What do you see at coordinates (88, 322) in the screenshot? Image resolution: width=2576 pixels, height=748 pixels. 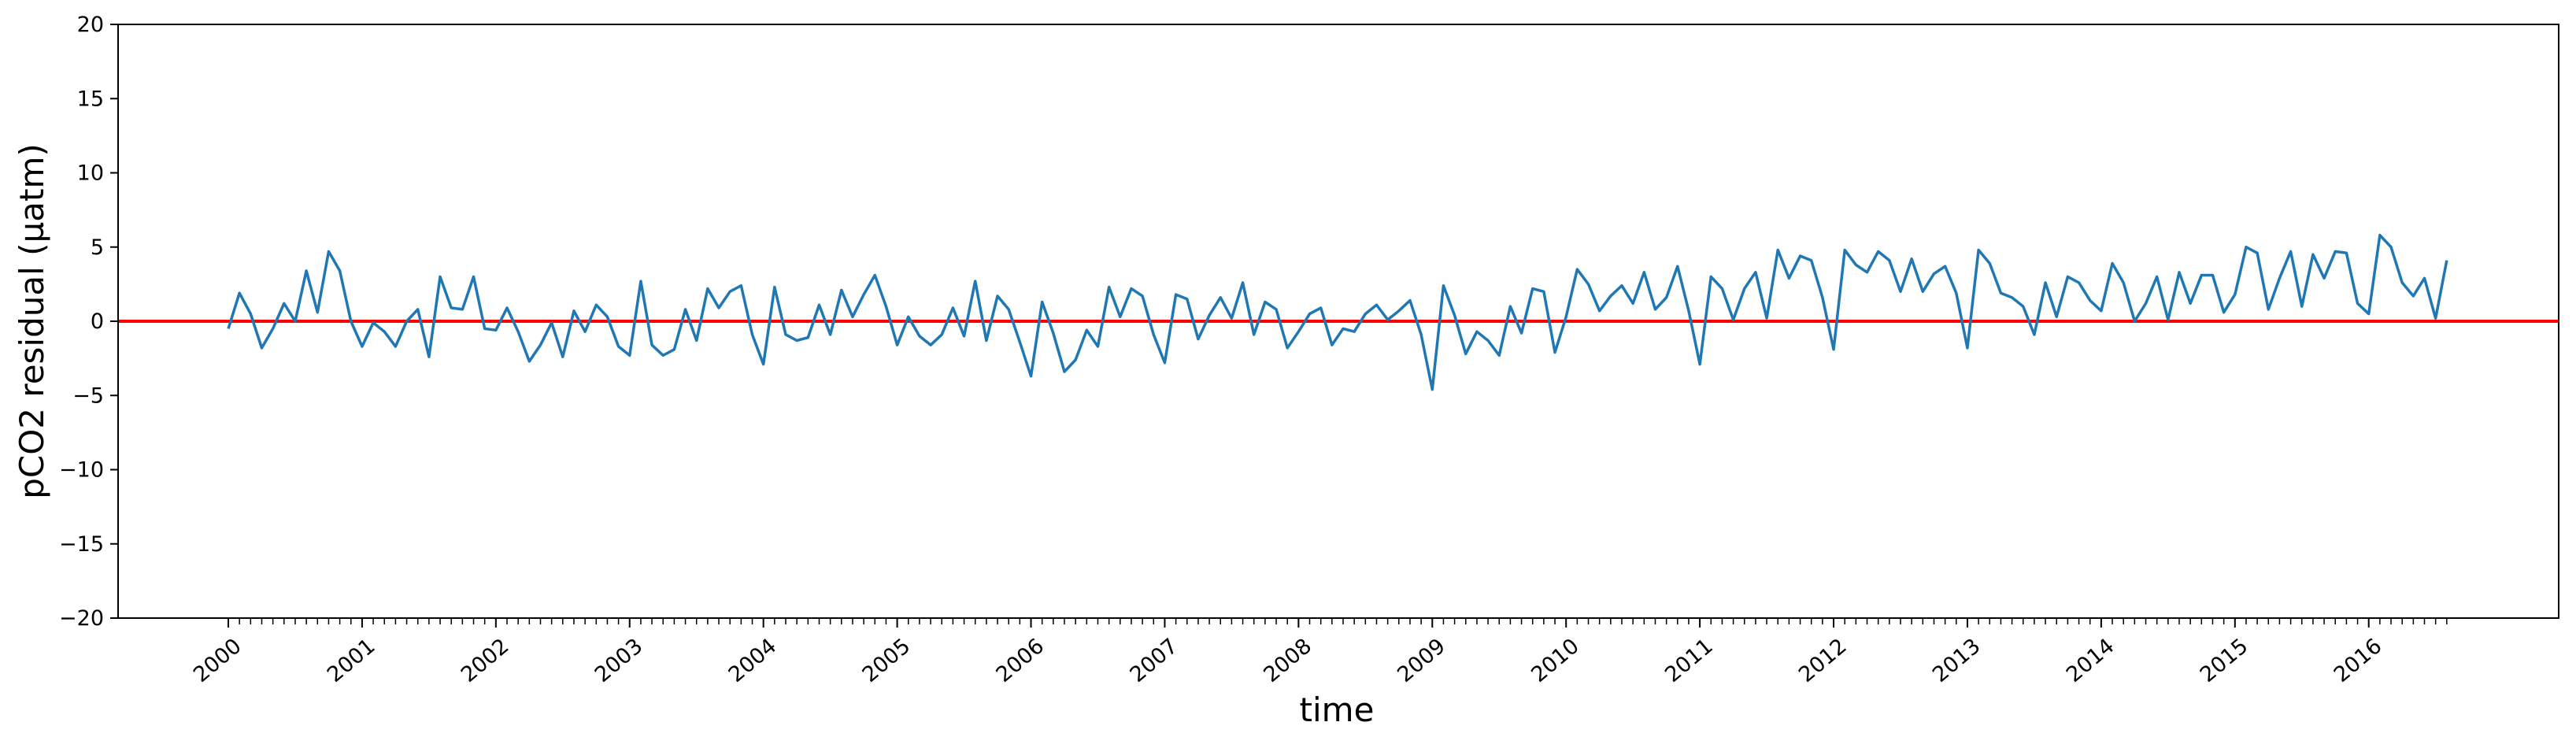 I see `y-ticks: −20 −15 −10 −5 0 5 10 15 20` at bounding box center [88, 322].